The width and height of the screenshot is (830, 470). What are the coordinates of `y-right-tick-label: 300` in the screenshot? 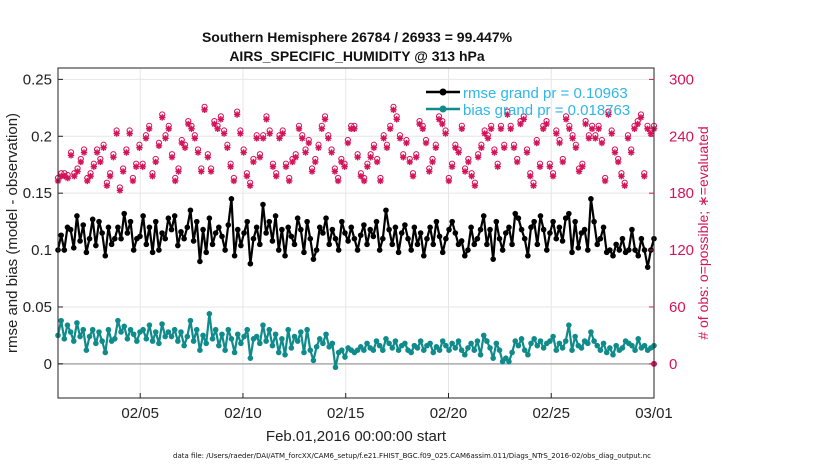 It's located at (681, 79).